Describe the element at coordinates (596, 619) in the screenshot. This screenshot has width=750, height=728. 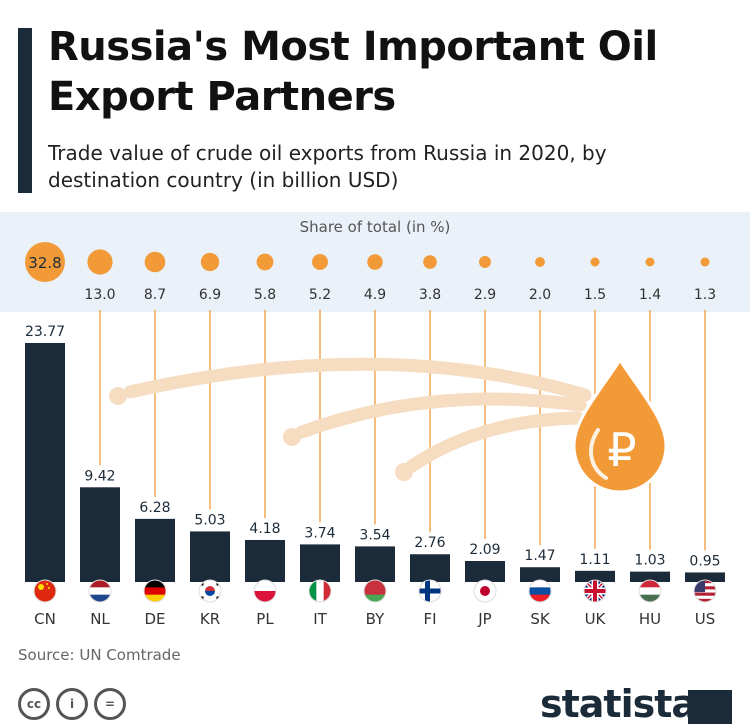
I see `category-label: UK` at that location.